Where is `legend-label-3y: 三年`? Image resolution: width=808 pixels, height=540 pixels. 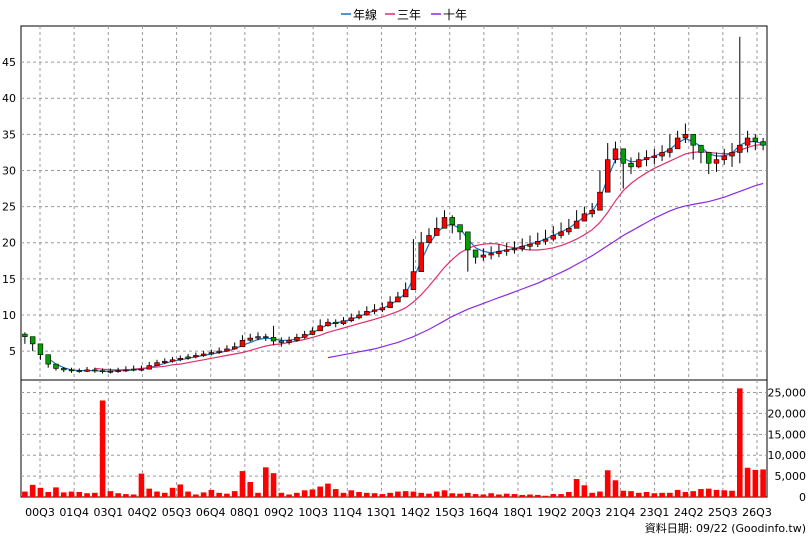
legend-label-3y: 三年 is located at coordinates (409, 15).